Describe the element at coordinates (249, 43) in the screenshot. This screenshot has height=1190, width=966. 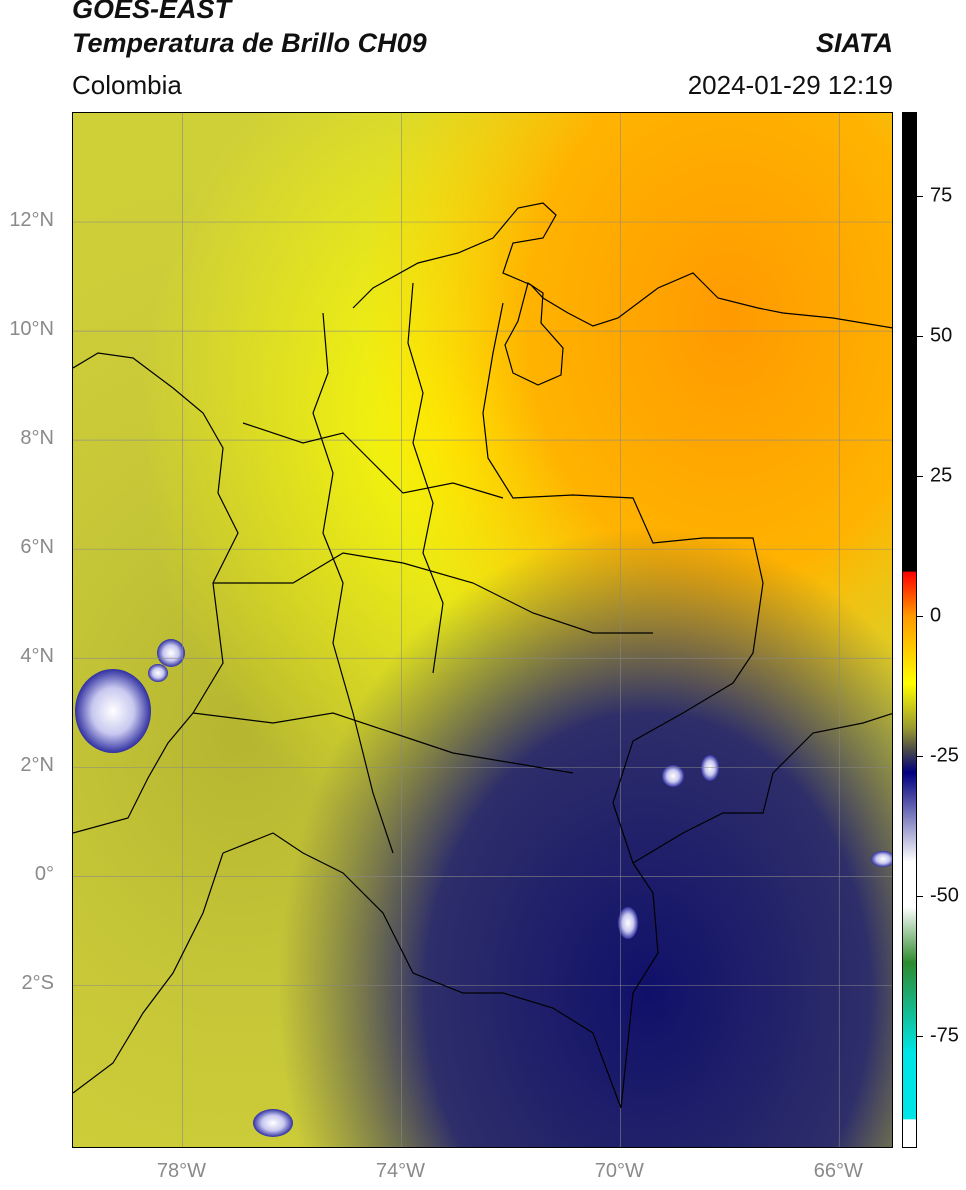
I see `product-title: Temperatura de Brillo CH09` at that location.